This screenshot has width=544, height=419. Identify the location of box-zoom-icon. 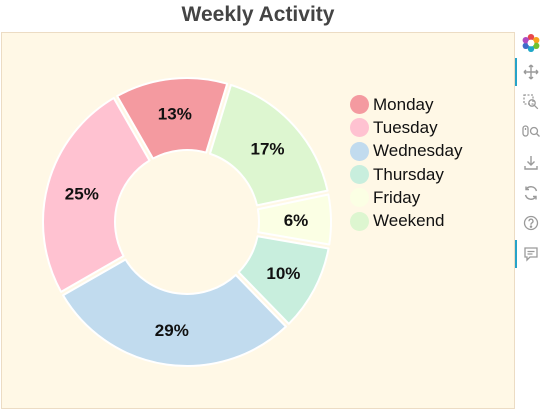
(531, 102).